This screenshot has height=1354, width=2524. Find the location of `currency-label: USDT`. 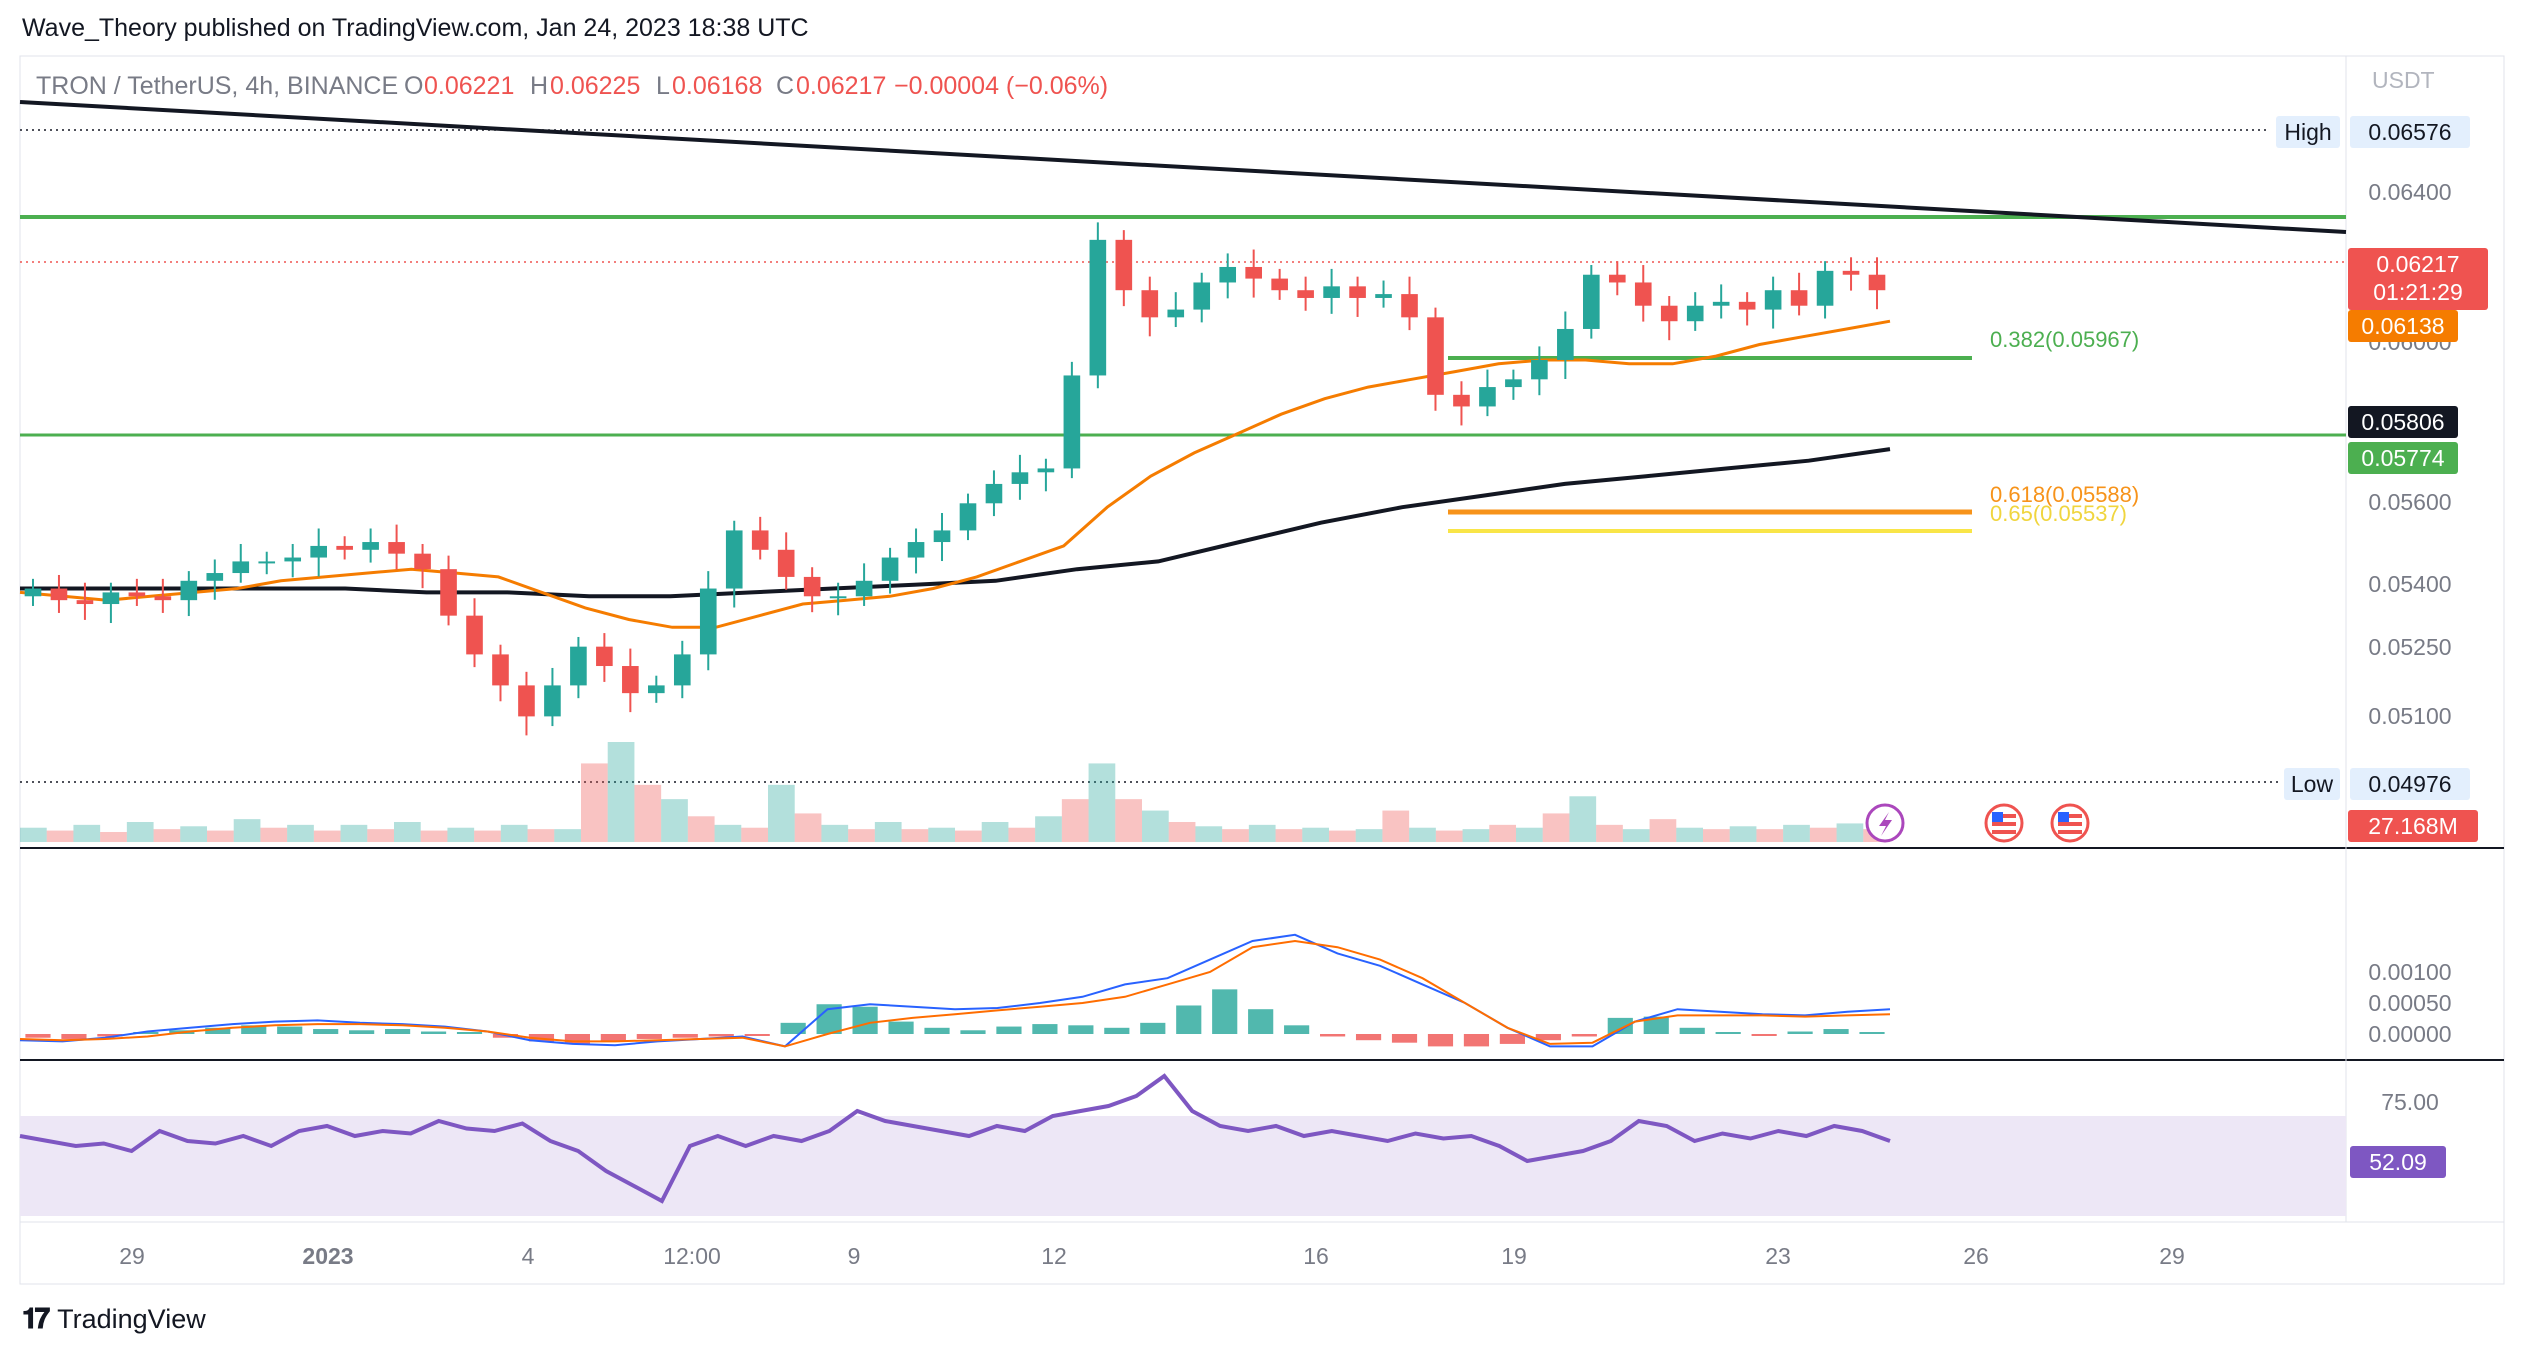

currency-label: USDT is located at coordinates (2403, 80).